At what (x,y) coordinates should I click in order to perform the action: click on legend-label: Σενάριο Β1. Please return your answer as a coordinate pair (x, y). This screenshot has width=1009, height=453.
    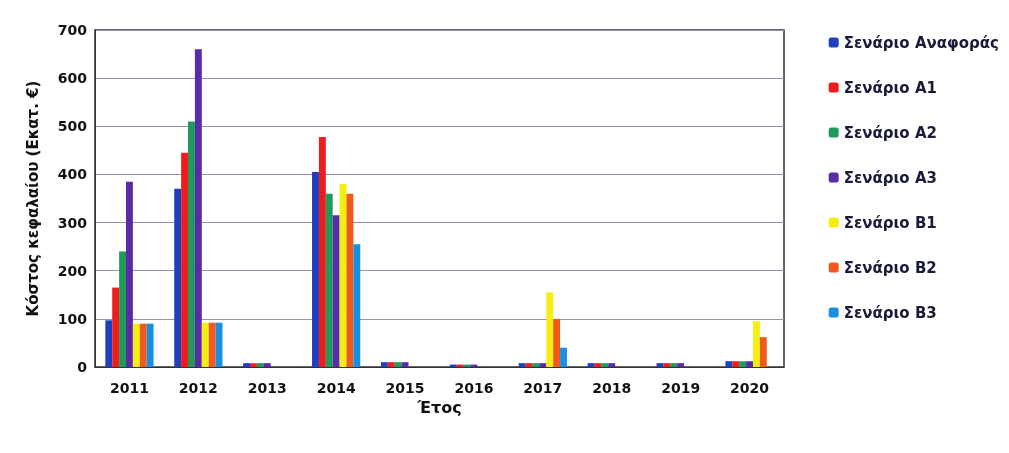
    Looking at the image, I should click on (890, 222).